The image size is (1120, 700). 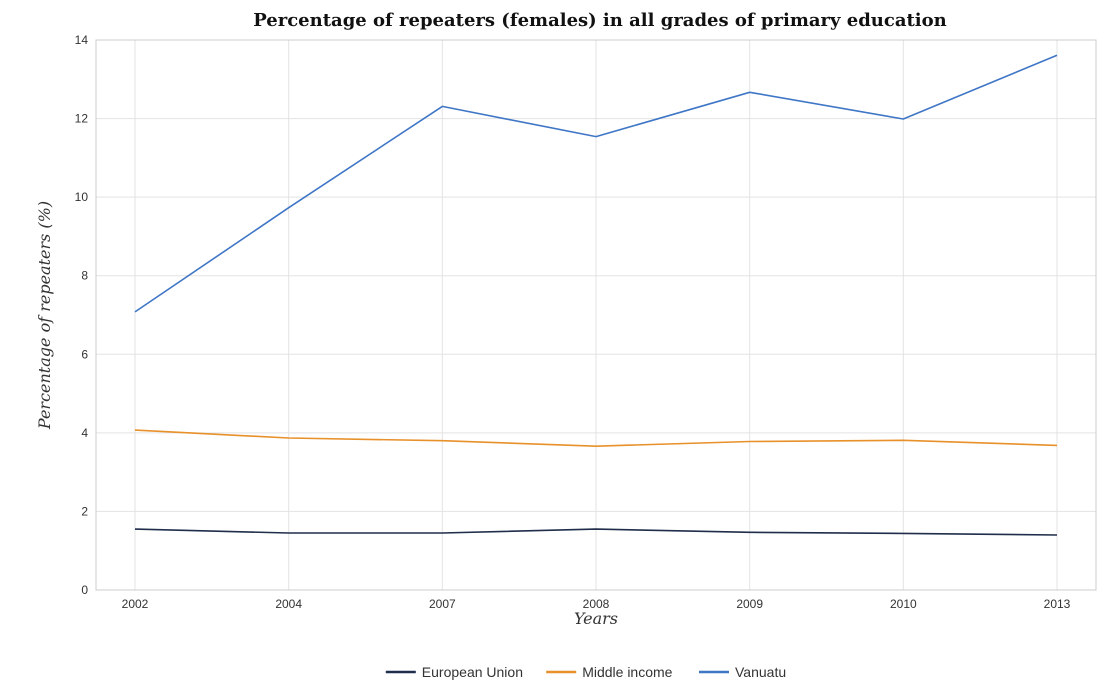 What do you see at coordinates (760, 672) in the screenshot?
I see `legend-label: Vanuatu` at bounding box center [760, 672].